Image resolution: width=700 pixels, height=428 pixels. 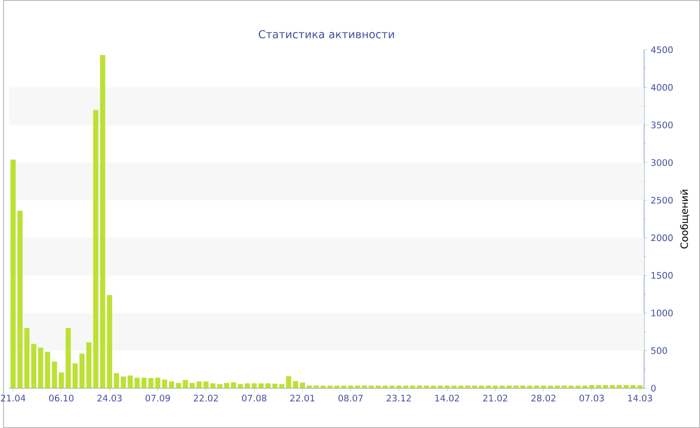 I want to click on y-tick-label: 0, so click(x=653, y=388).